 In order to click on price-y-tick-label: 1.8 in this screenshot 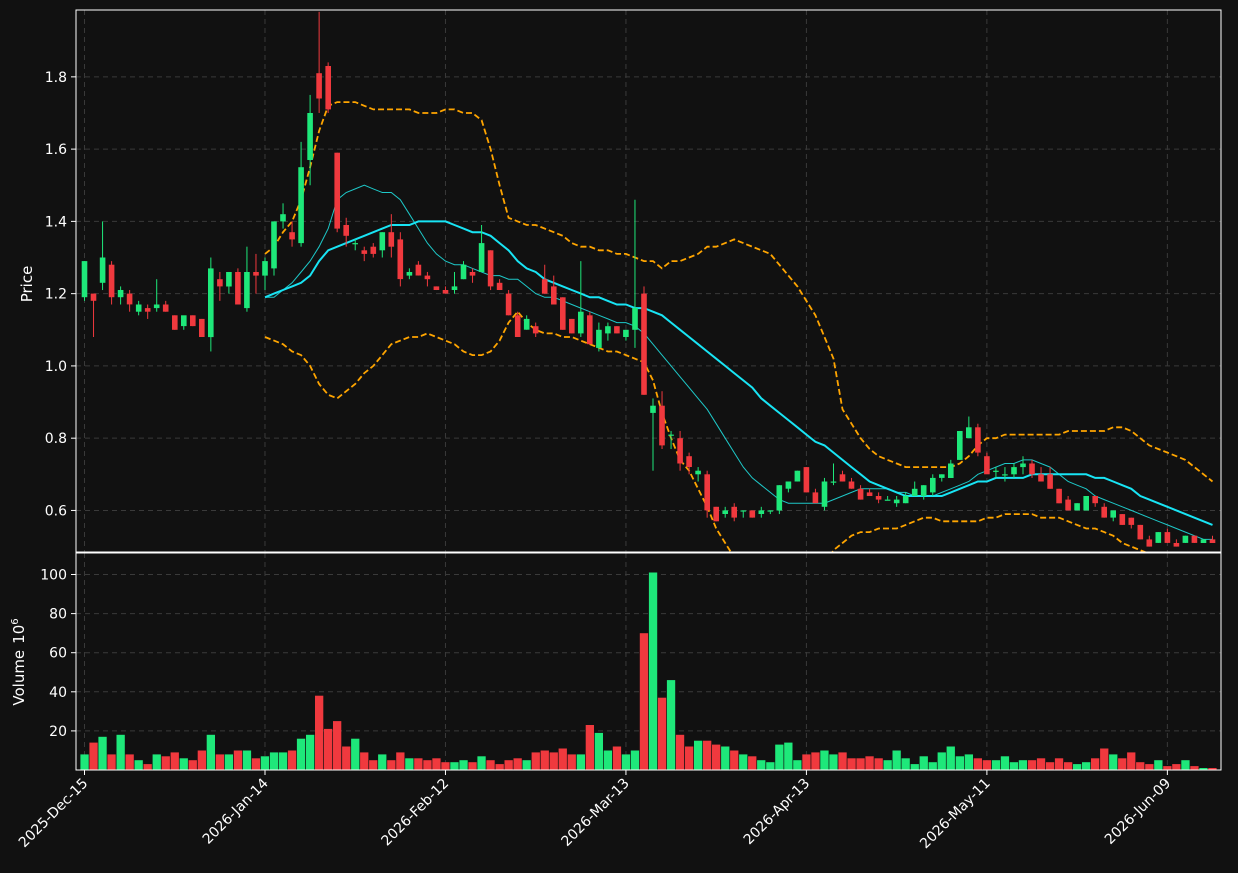, I will do `click(56, 78)`.